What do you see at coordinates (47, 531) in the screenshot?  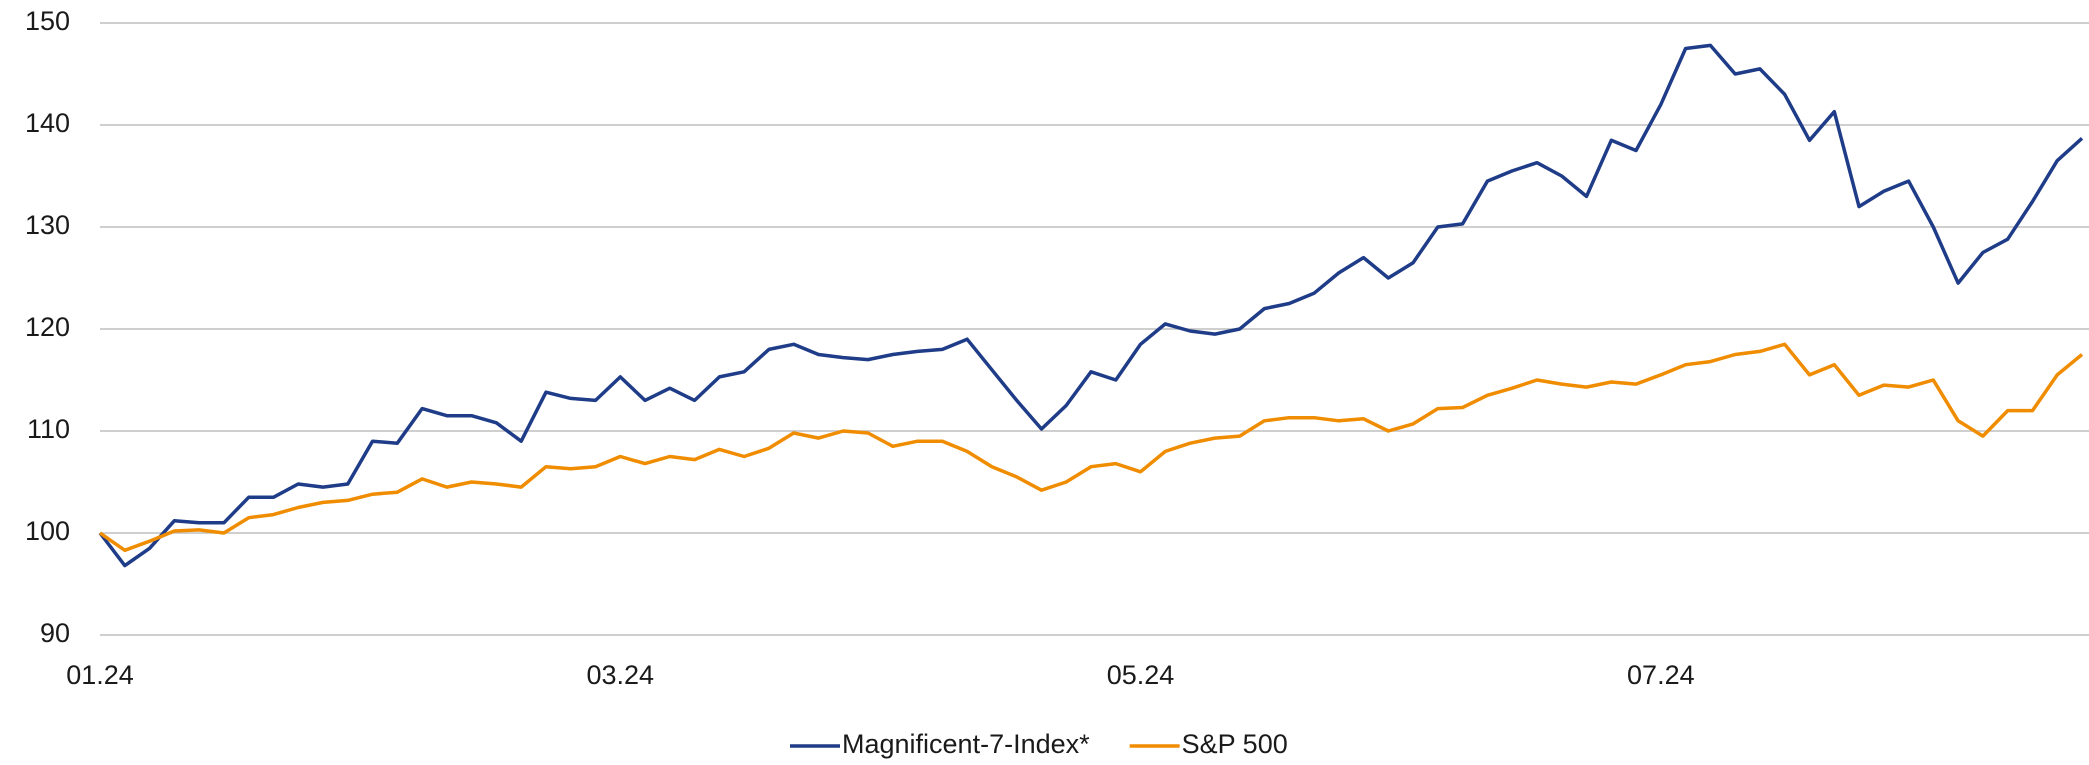 I see `y-tick-label: 100` at bounding box center [47, 531].